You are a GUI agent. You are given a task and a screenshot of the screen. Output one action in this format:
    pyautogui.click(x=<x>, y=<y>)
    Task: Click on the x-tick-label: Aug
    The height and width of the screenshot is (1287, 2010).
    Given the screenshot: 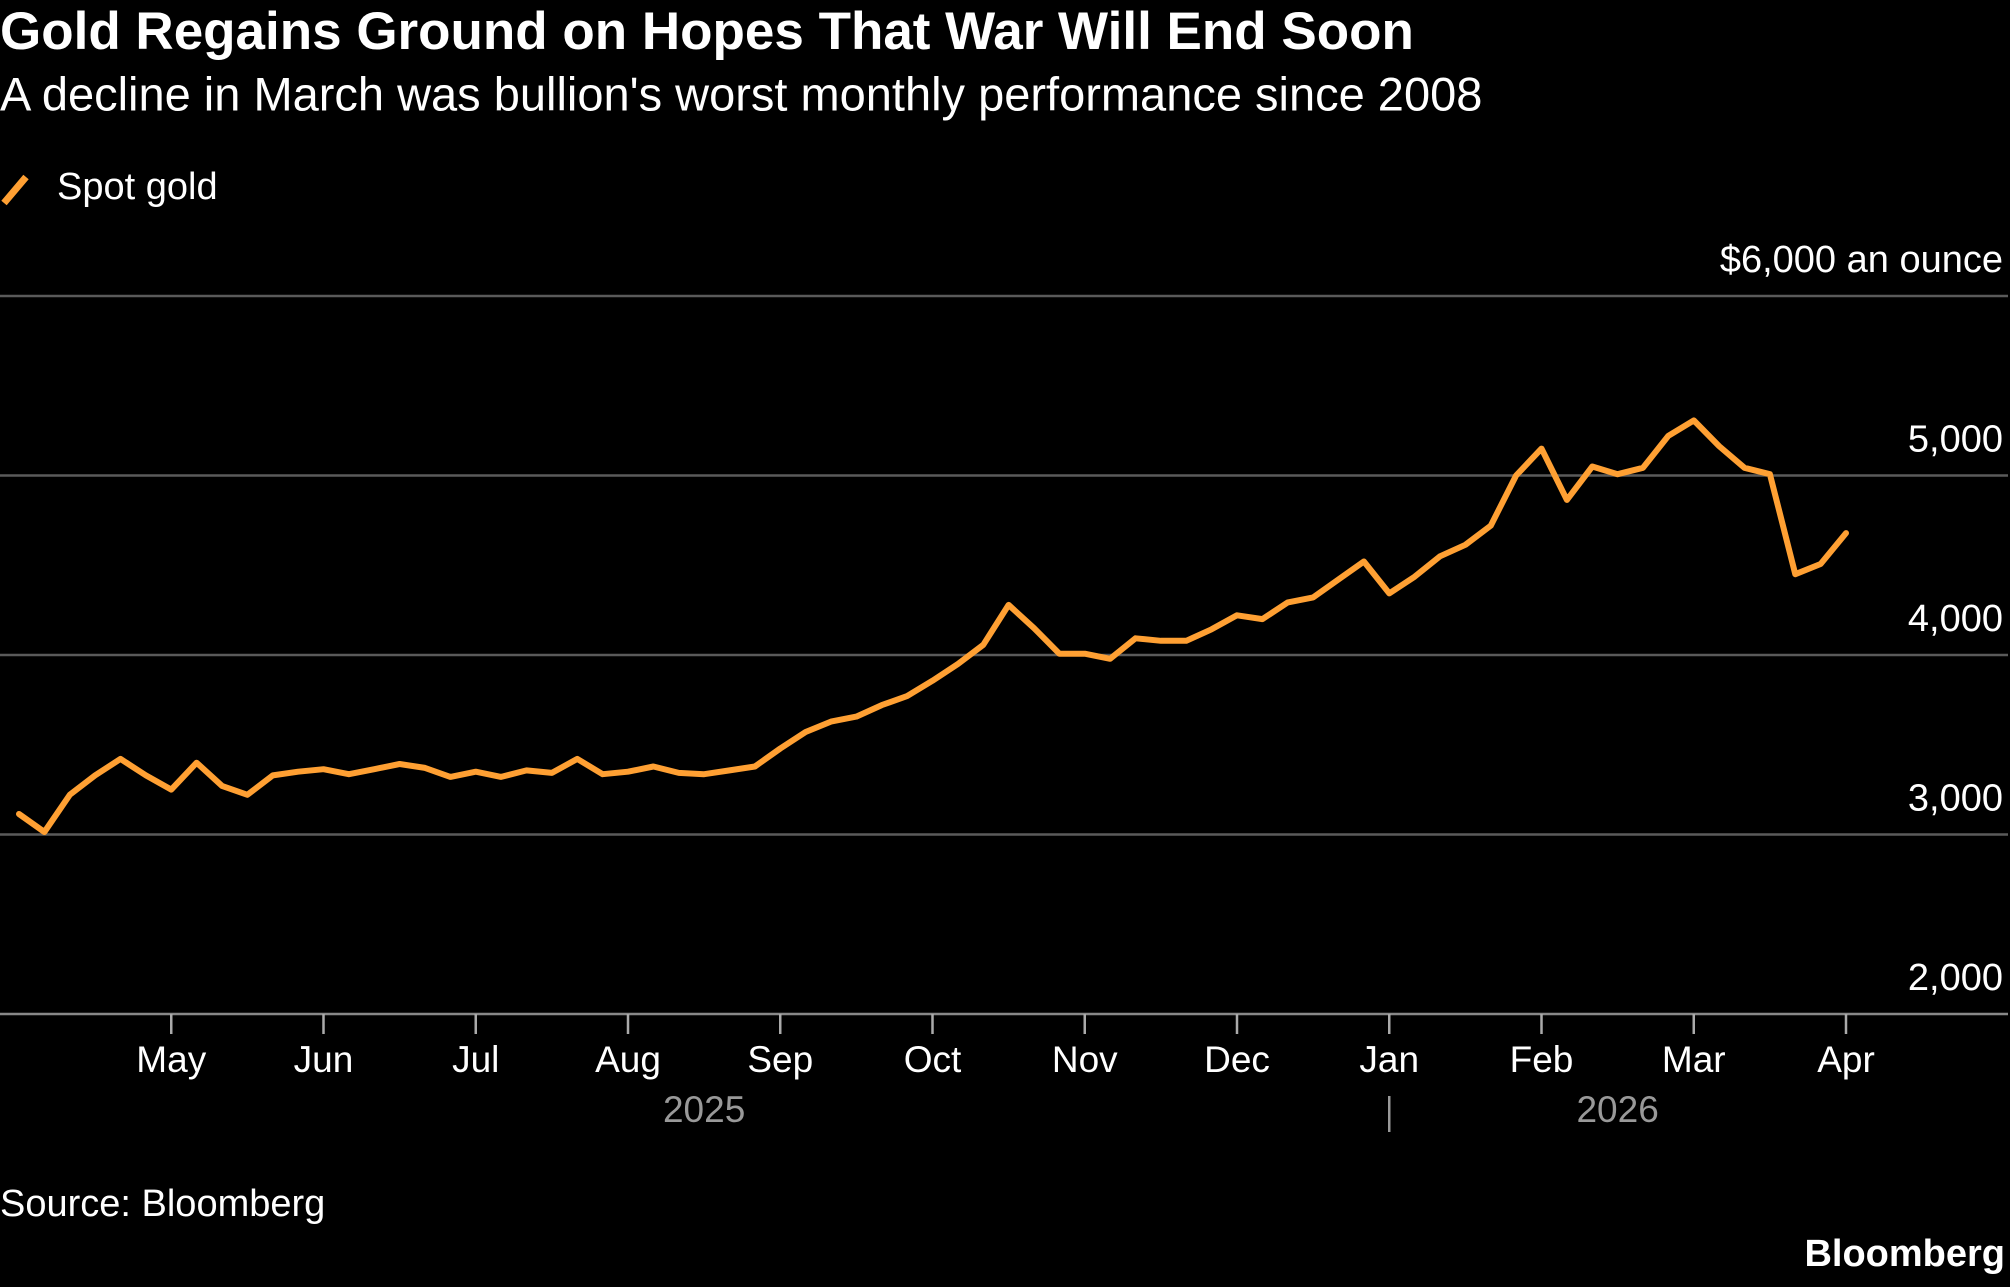 What is the action you would take?
    pyautogui.click(x=628, y=1059)
    